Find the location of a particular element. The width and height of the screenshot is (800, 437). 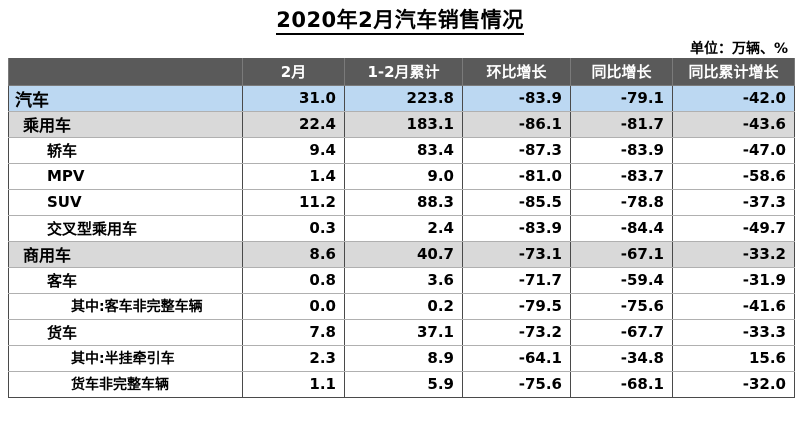

yoy-growth-cell: -59.4 is located at coordinates (621, 280).